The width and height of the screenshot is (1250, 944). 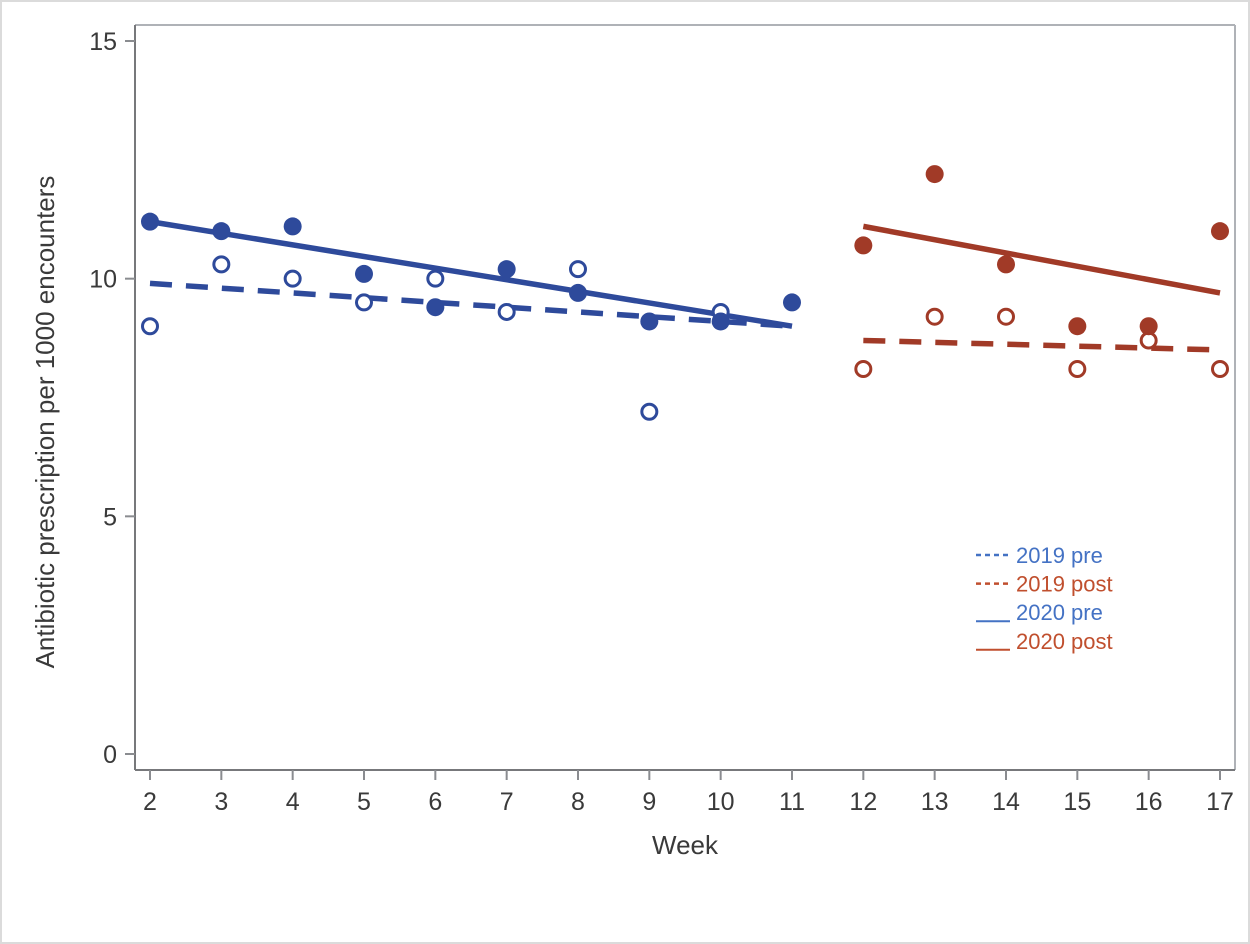 What do you see at coordinates (685, 845) in the screenshot?
I see `x-axis-title: Week` at bounding box center [685, 845].